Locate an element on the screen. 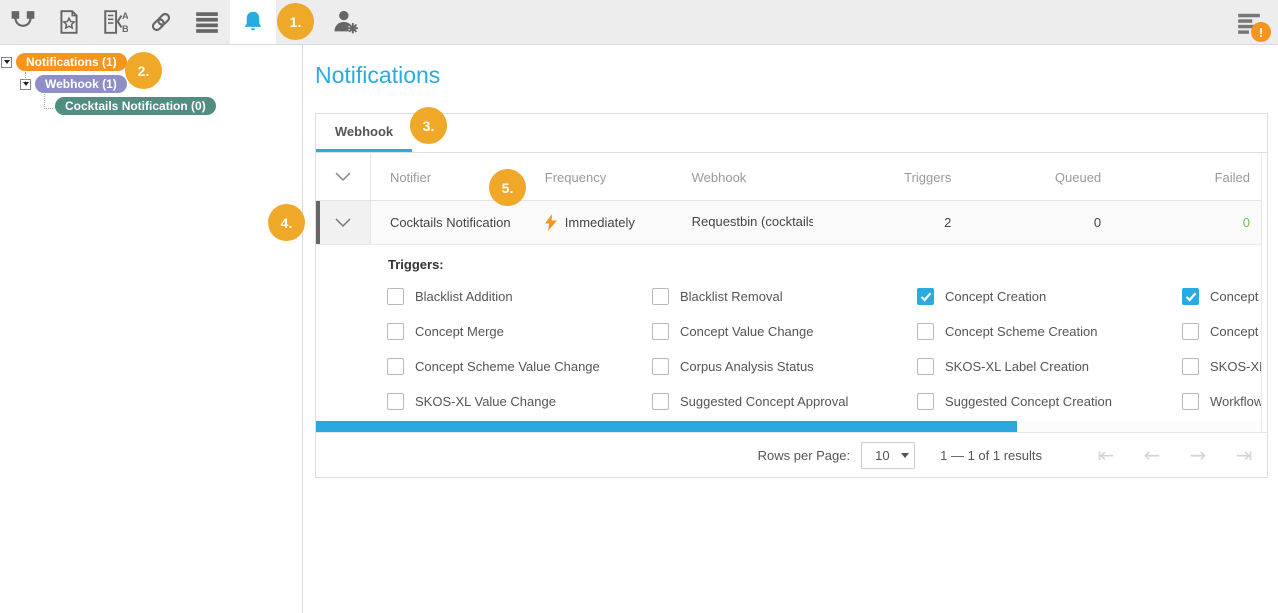 This screenshot has height=613, width=1278. svg-text: B is located at coordinates (125, 29).